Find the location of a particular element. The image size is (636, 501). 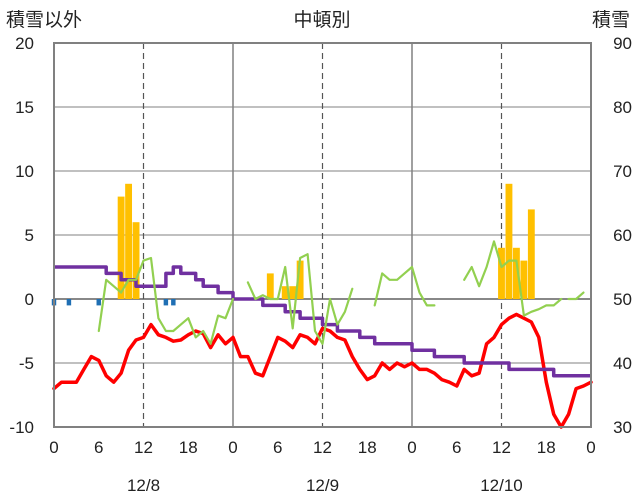

y-right-tick-label: 50 is located at coordinates (622, 299).